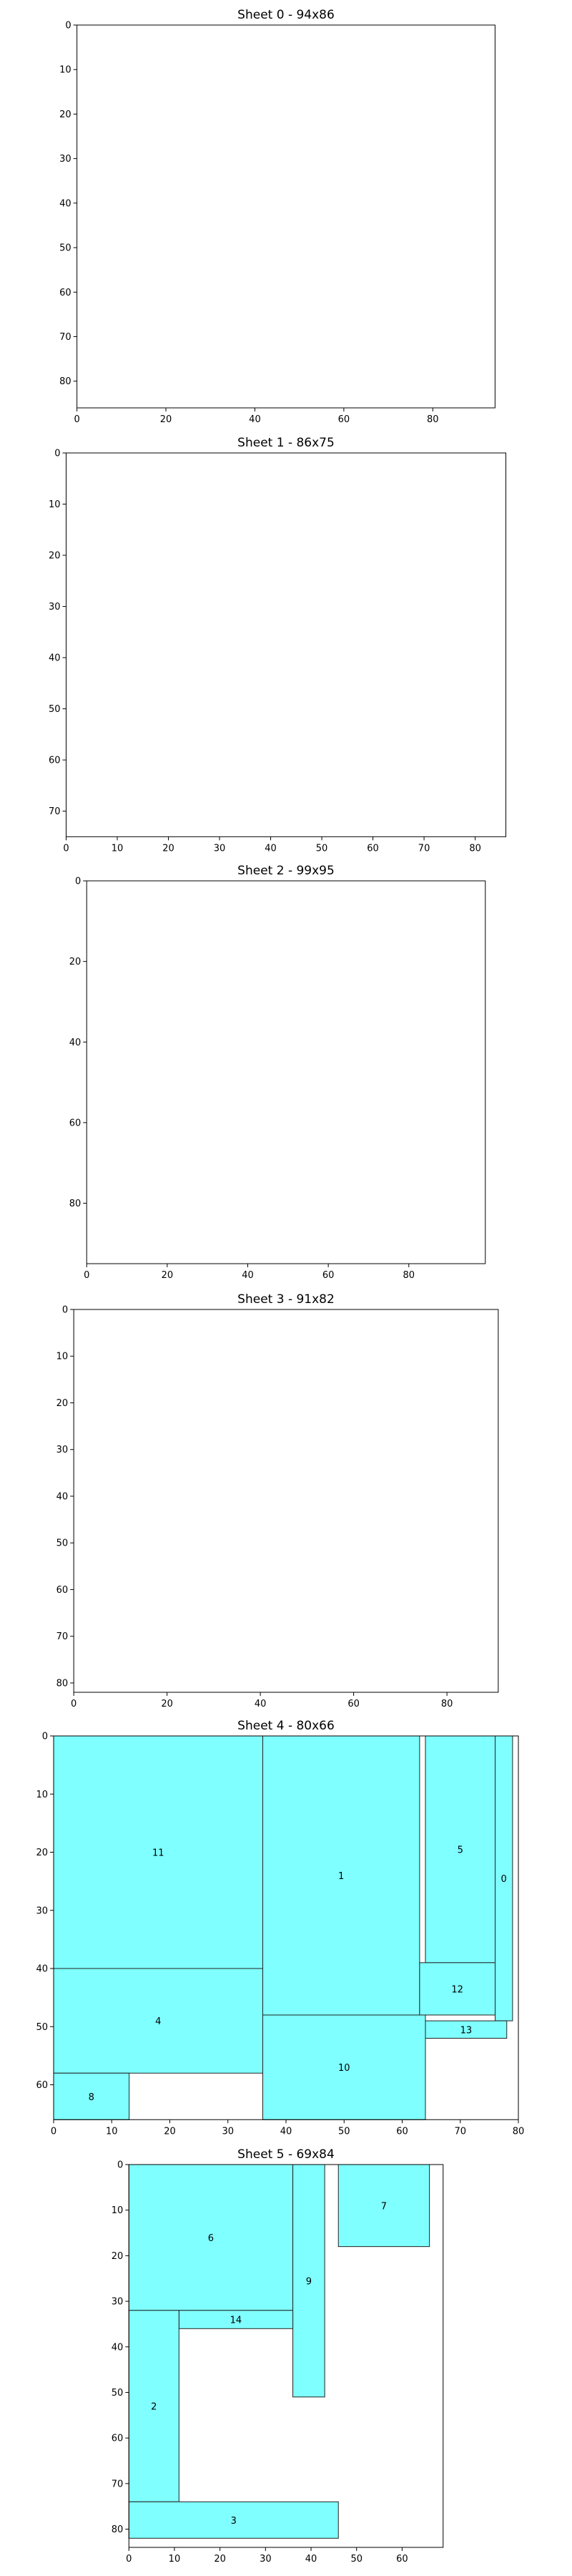  What do you see at coordinates (286, 871) in the screenshot?
I see `sheet-2-title: Sheet 2 - 99x95` at bounding box center [286, 871].